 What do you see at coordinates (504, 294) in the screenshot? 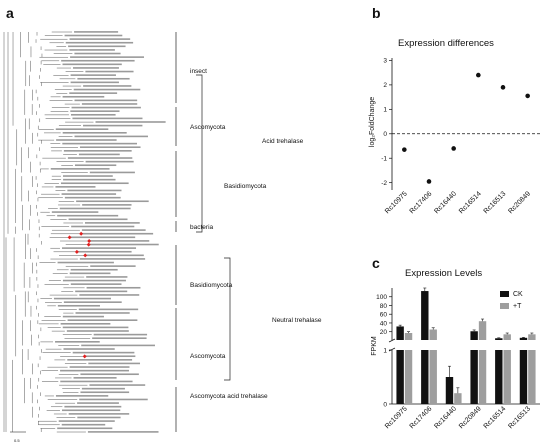
I see `chart-c-legend-swatch` at bounding box center [504, 294].